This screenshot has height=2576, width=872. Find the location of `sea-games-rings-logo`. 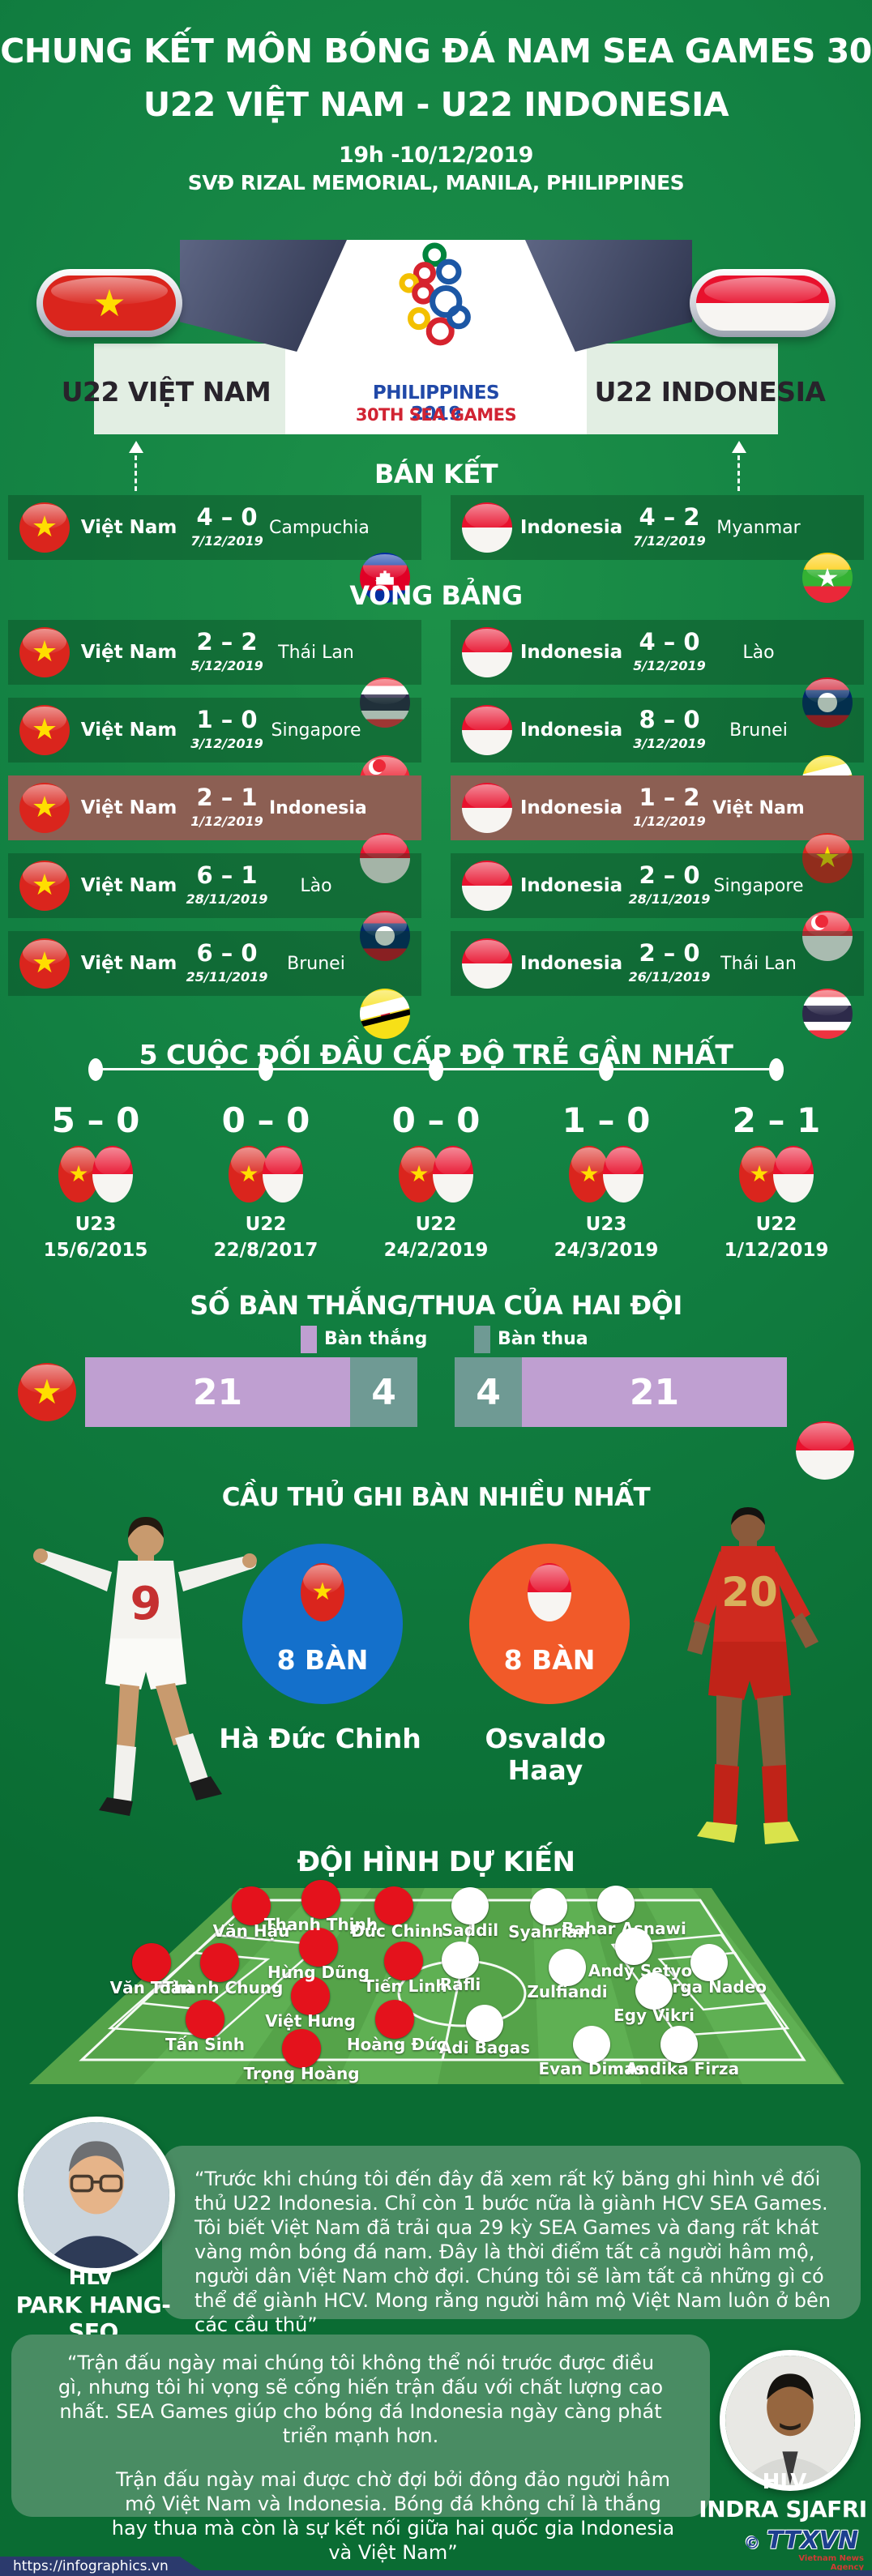

sea-games-rings-logo is located at coordinates (435, 294).